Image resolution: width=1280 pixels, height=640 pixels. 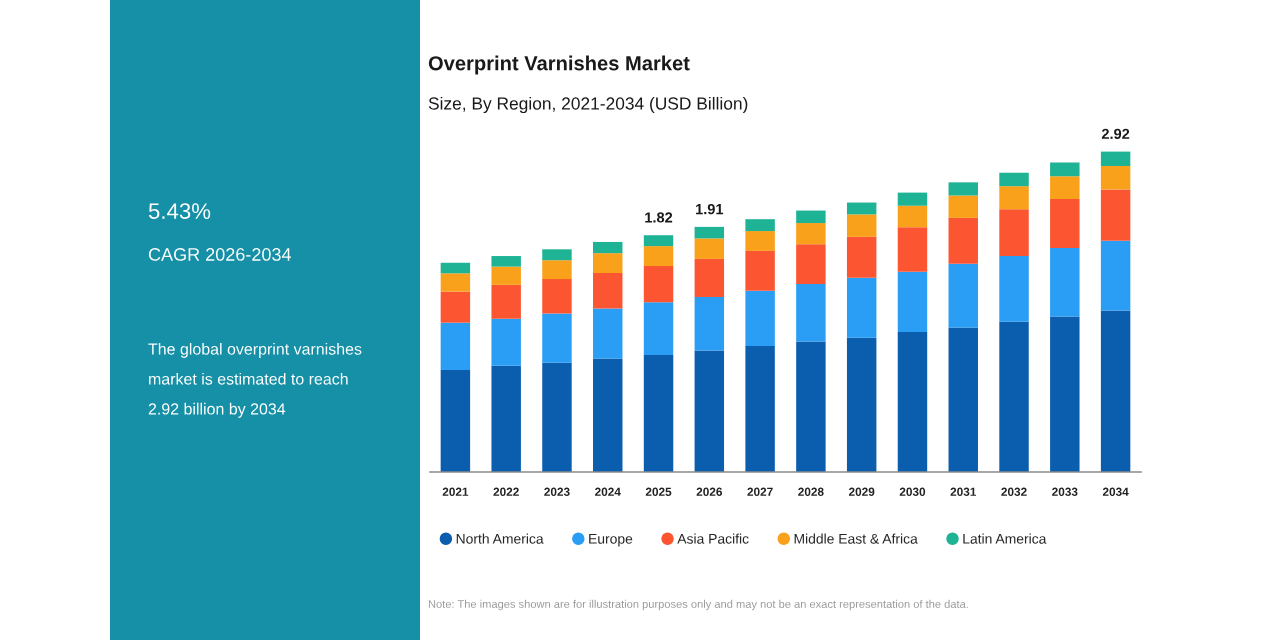 I want to click on legend-label: Middle East & Africa, so click(x=856, y=538).